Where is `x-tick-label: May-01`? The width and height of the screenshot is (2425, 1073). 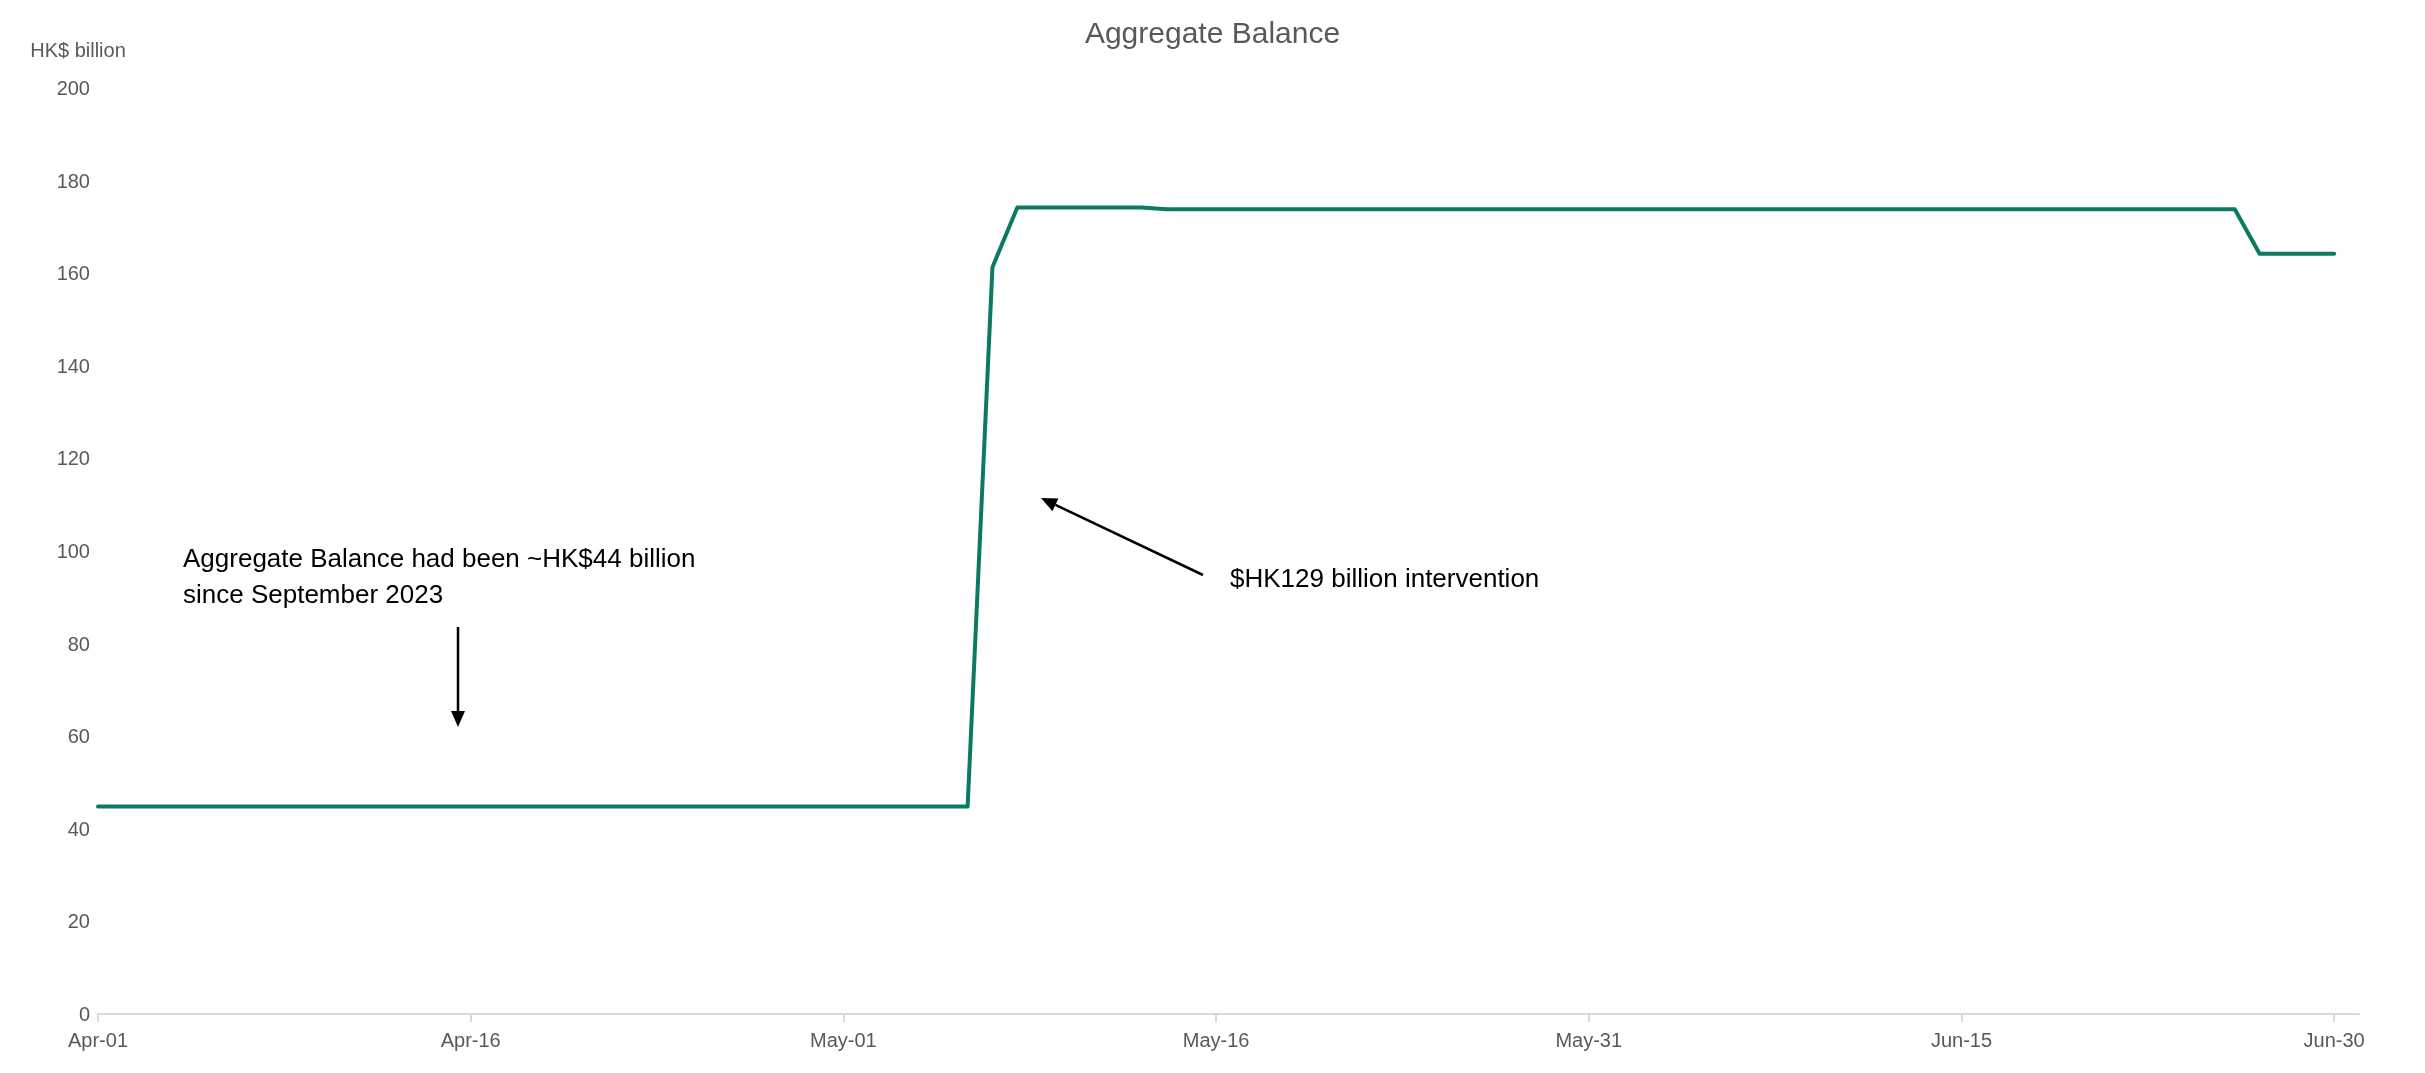 x-tick-label: May-01 is located at coordinates (843, 1040).